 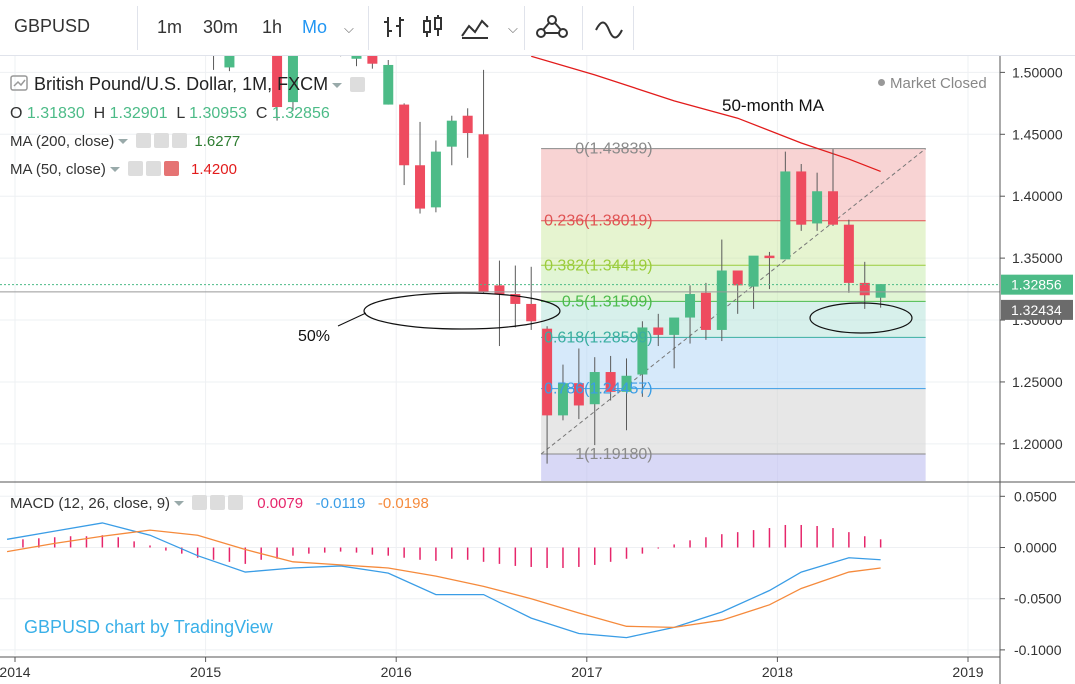 What do you see at coordinates (1037, 196) in the screenshot?
I see `price-tick-label: 1.40000` at bounding box center [1037, 196].